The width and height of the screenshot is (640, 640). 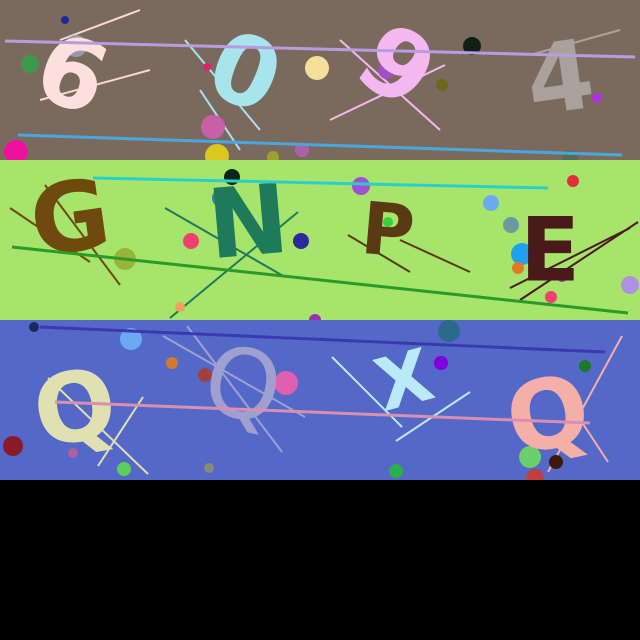 I want to click on row-2-char-3: P, so click(x=388, y=230).